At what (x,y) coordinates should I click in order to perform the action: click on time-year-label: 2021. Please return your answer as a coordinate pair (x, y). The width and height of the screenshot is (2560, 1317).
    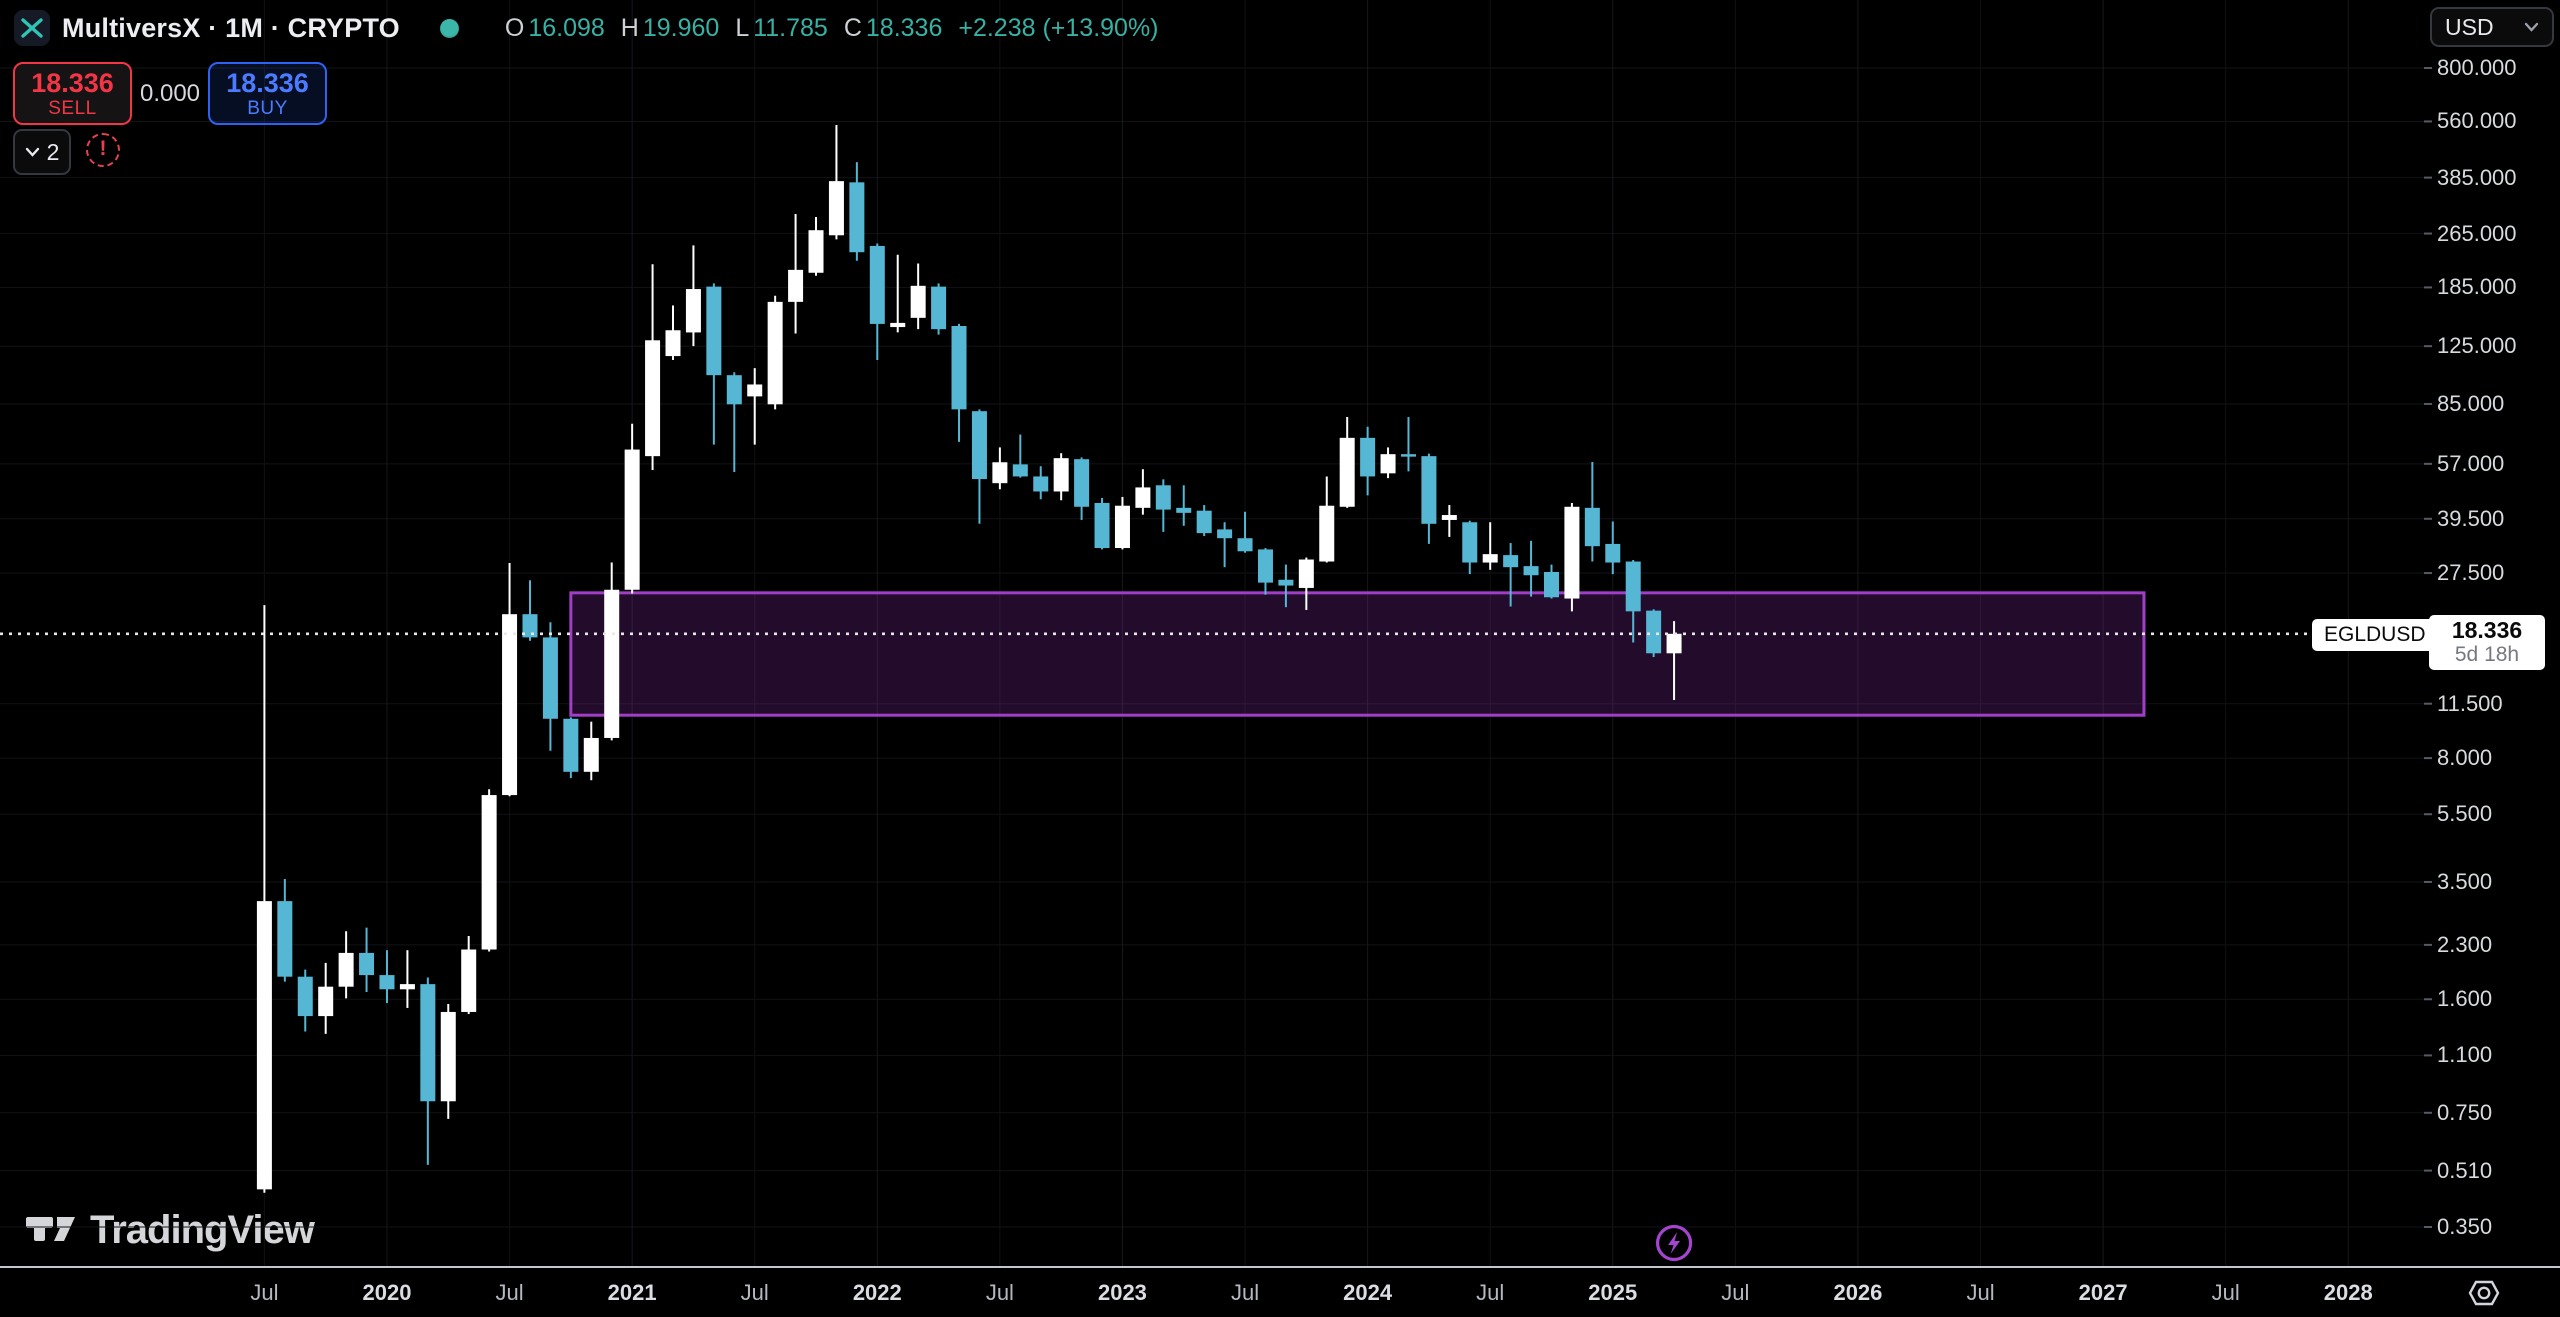
    Looking at the image, I should click on (632, 1292).